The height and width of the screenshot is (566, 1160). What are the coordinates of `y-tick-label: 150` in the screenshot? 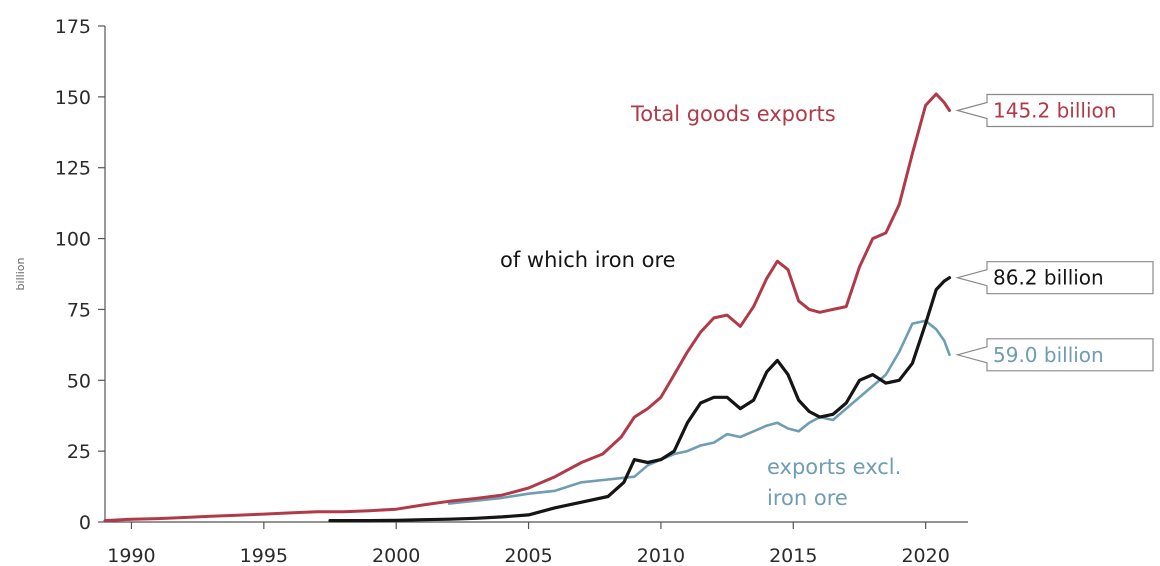 It's located at (73, 98).